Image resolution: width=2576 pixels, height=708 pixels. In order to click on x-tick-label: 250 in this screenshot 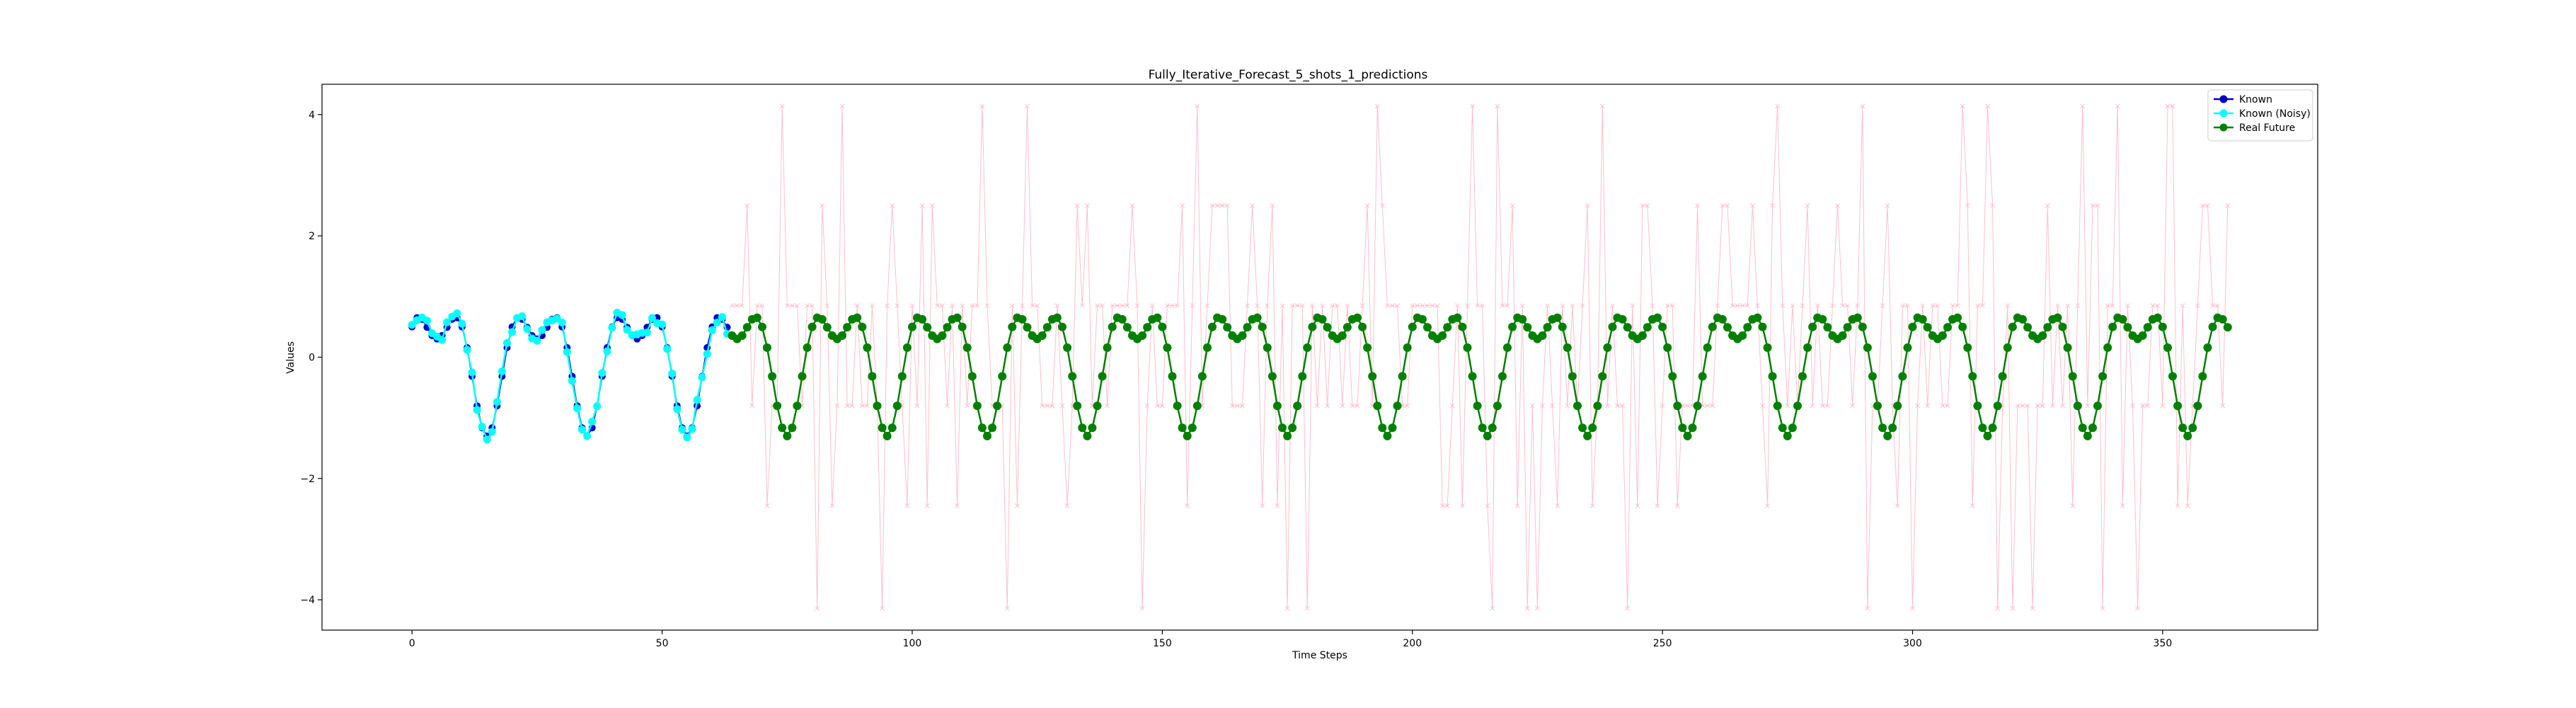, I will do `click(1663, 643)`.